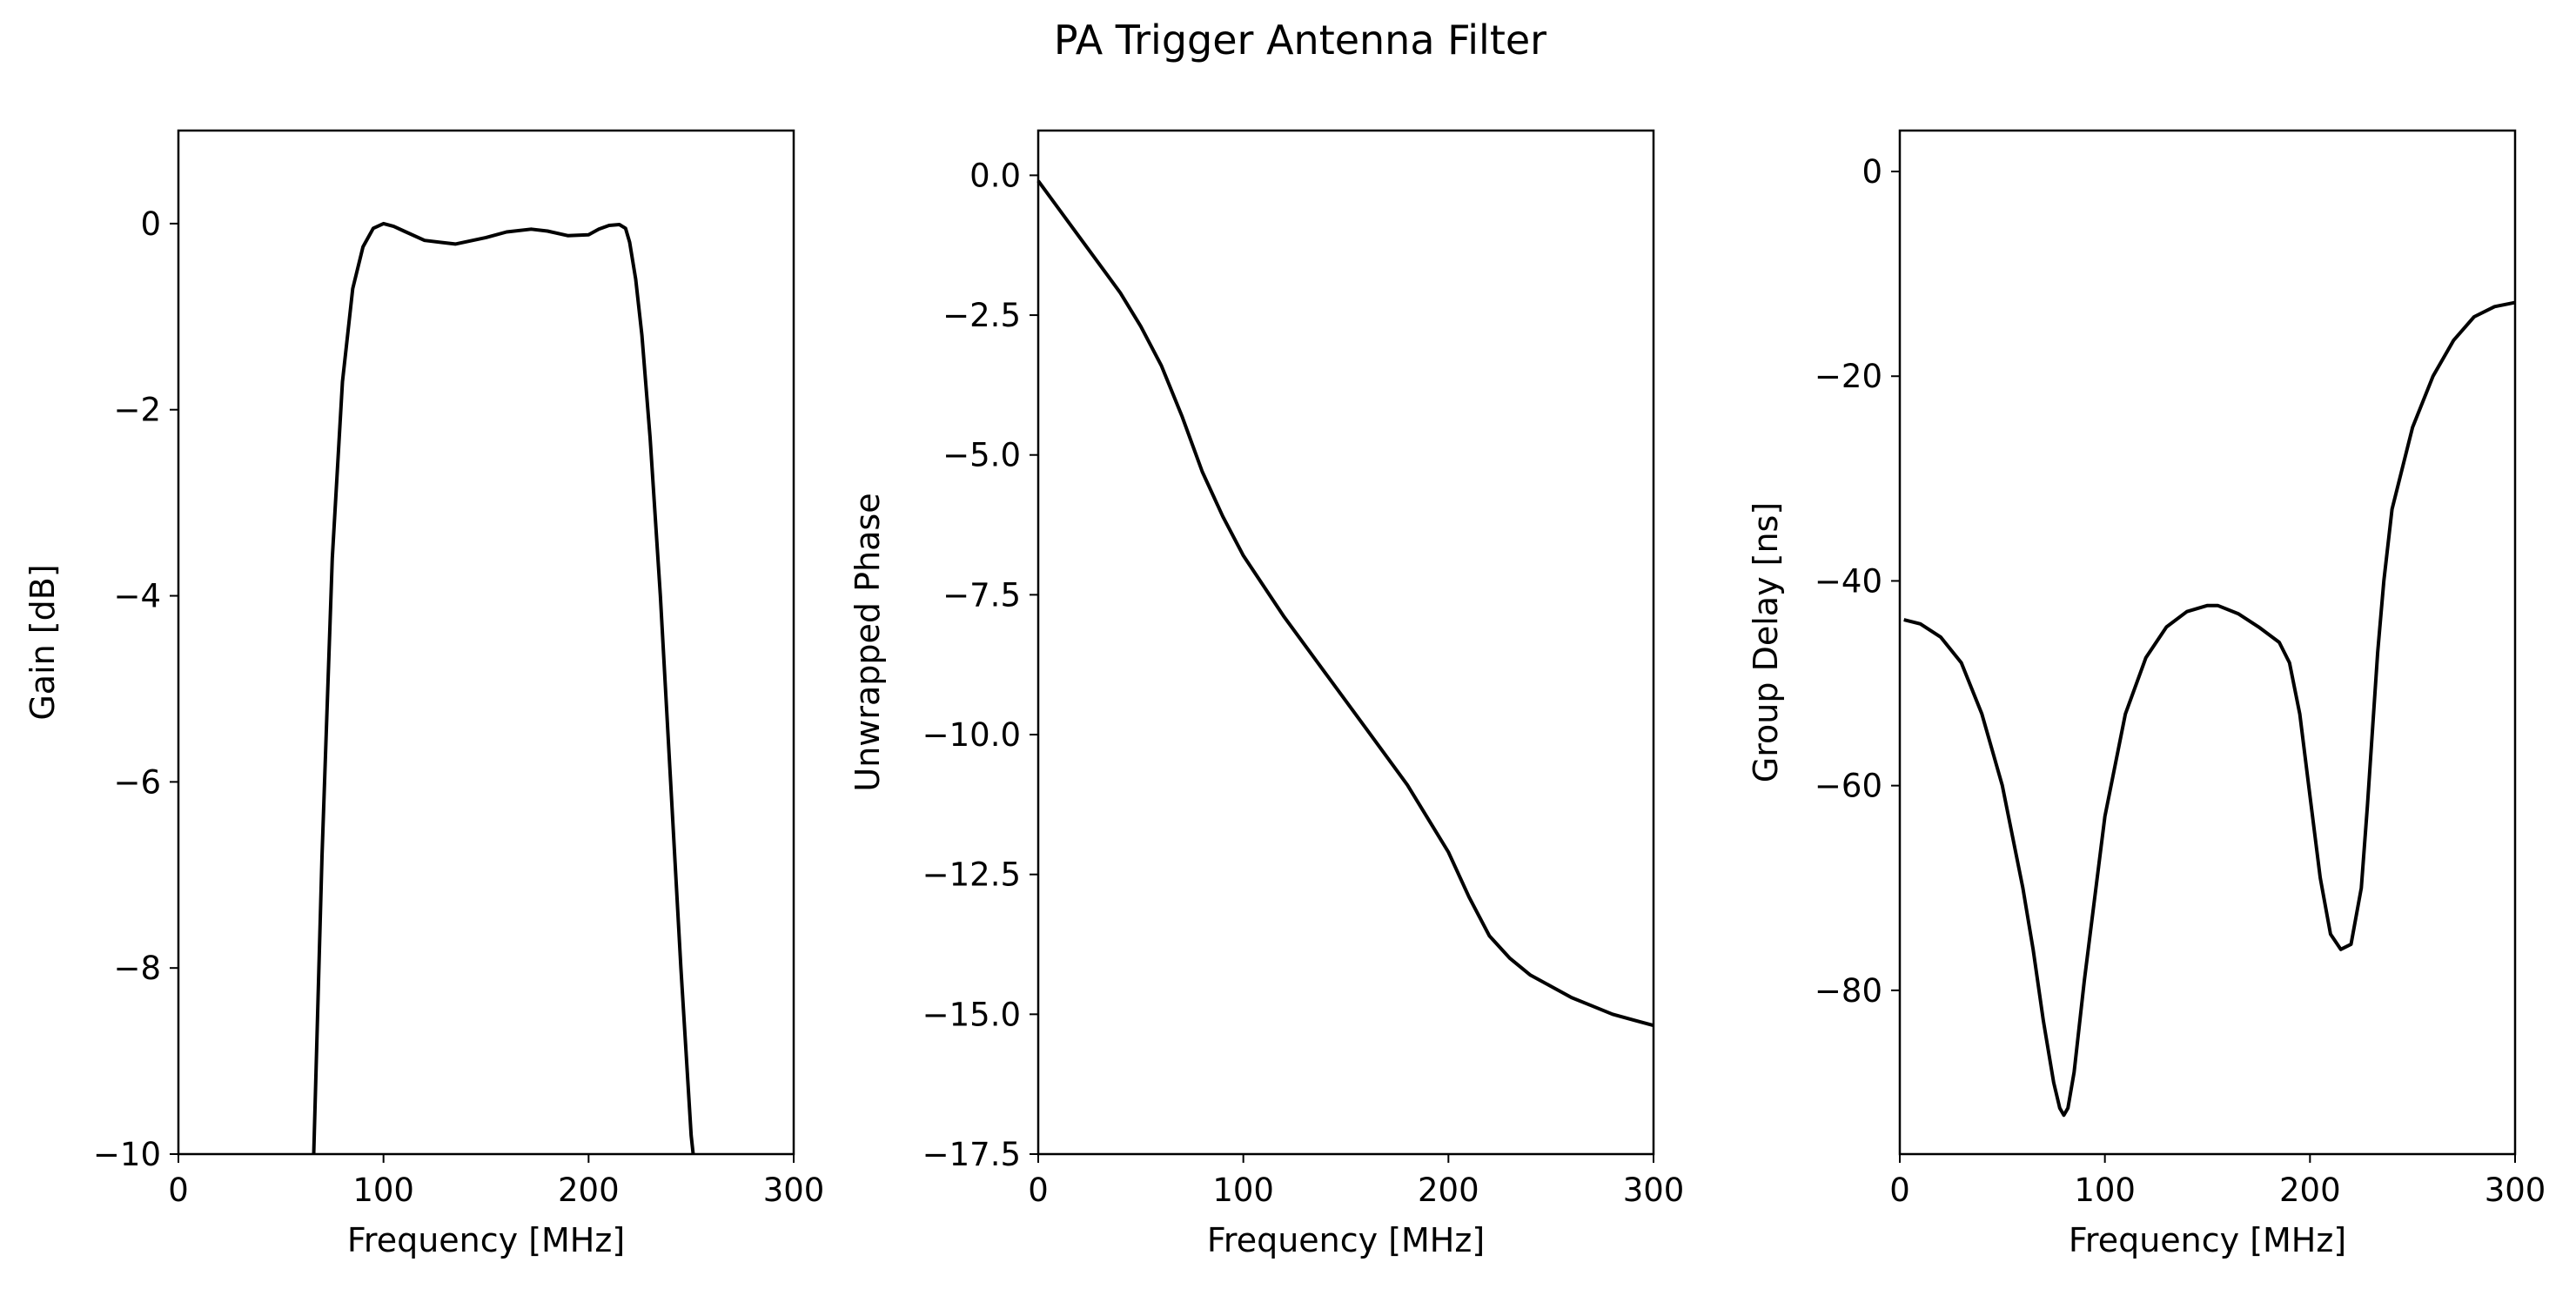 The image size is (2576, 1289). I want to click on y-tick-label: −8, so click(137, 968).